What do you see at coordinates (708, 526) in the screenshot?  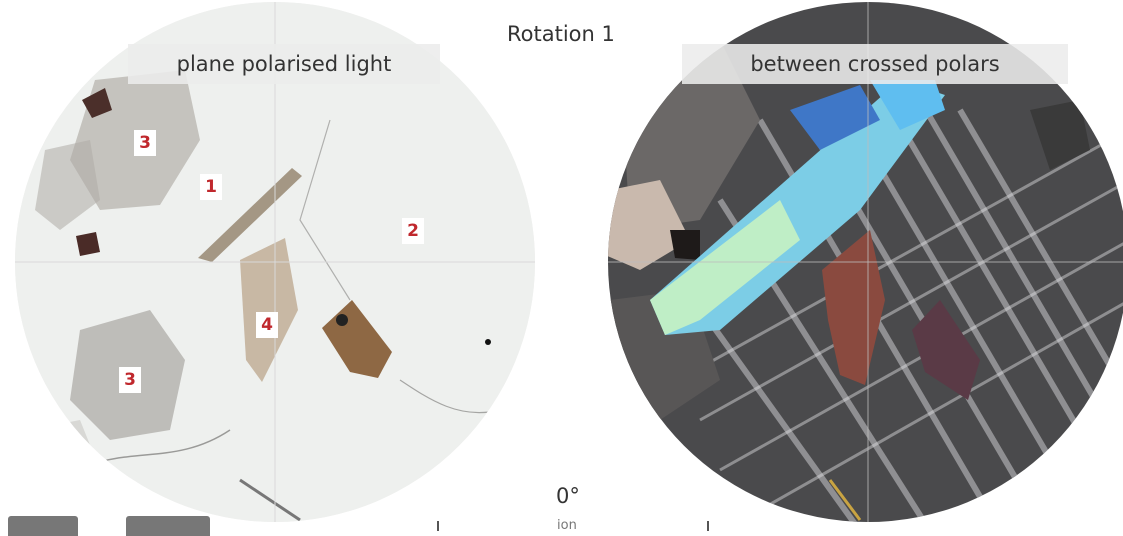 I see `slider-tick-right` at bounding box center [708, 526].